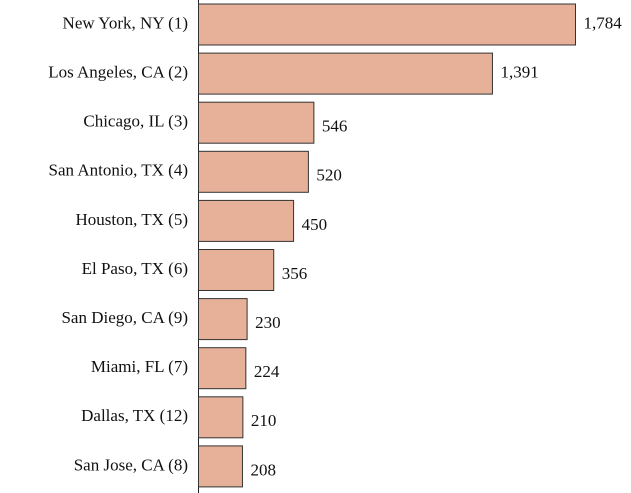 This screenshot has height=493, width=631. Describe the element at coordinates (315, 224) in the screenshot. I see `value-label: 450` at that location.